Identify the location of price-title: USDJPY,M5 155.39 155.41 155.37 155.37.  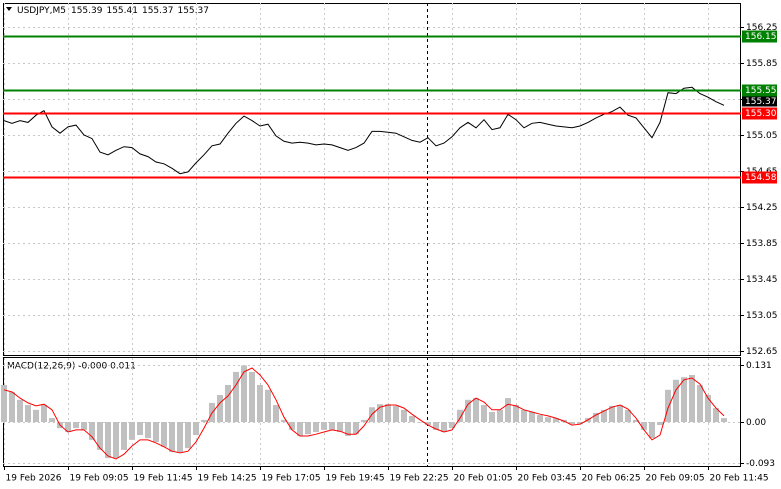
(113, 11).